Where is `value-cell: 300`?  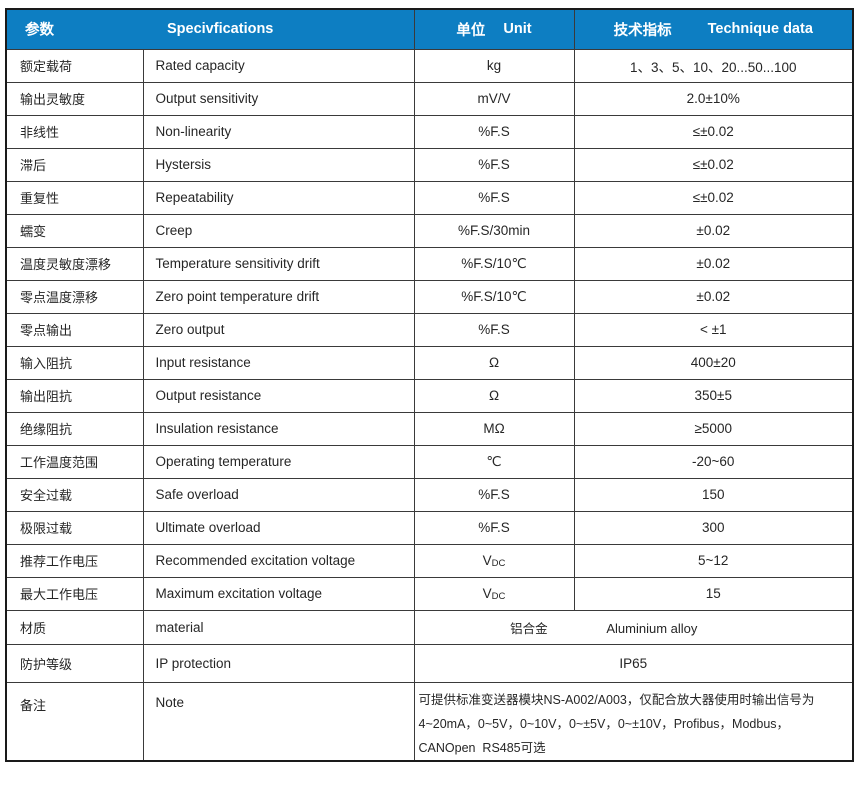
value-cell: 300 is located at coordinates (713, 527).